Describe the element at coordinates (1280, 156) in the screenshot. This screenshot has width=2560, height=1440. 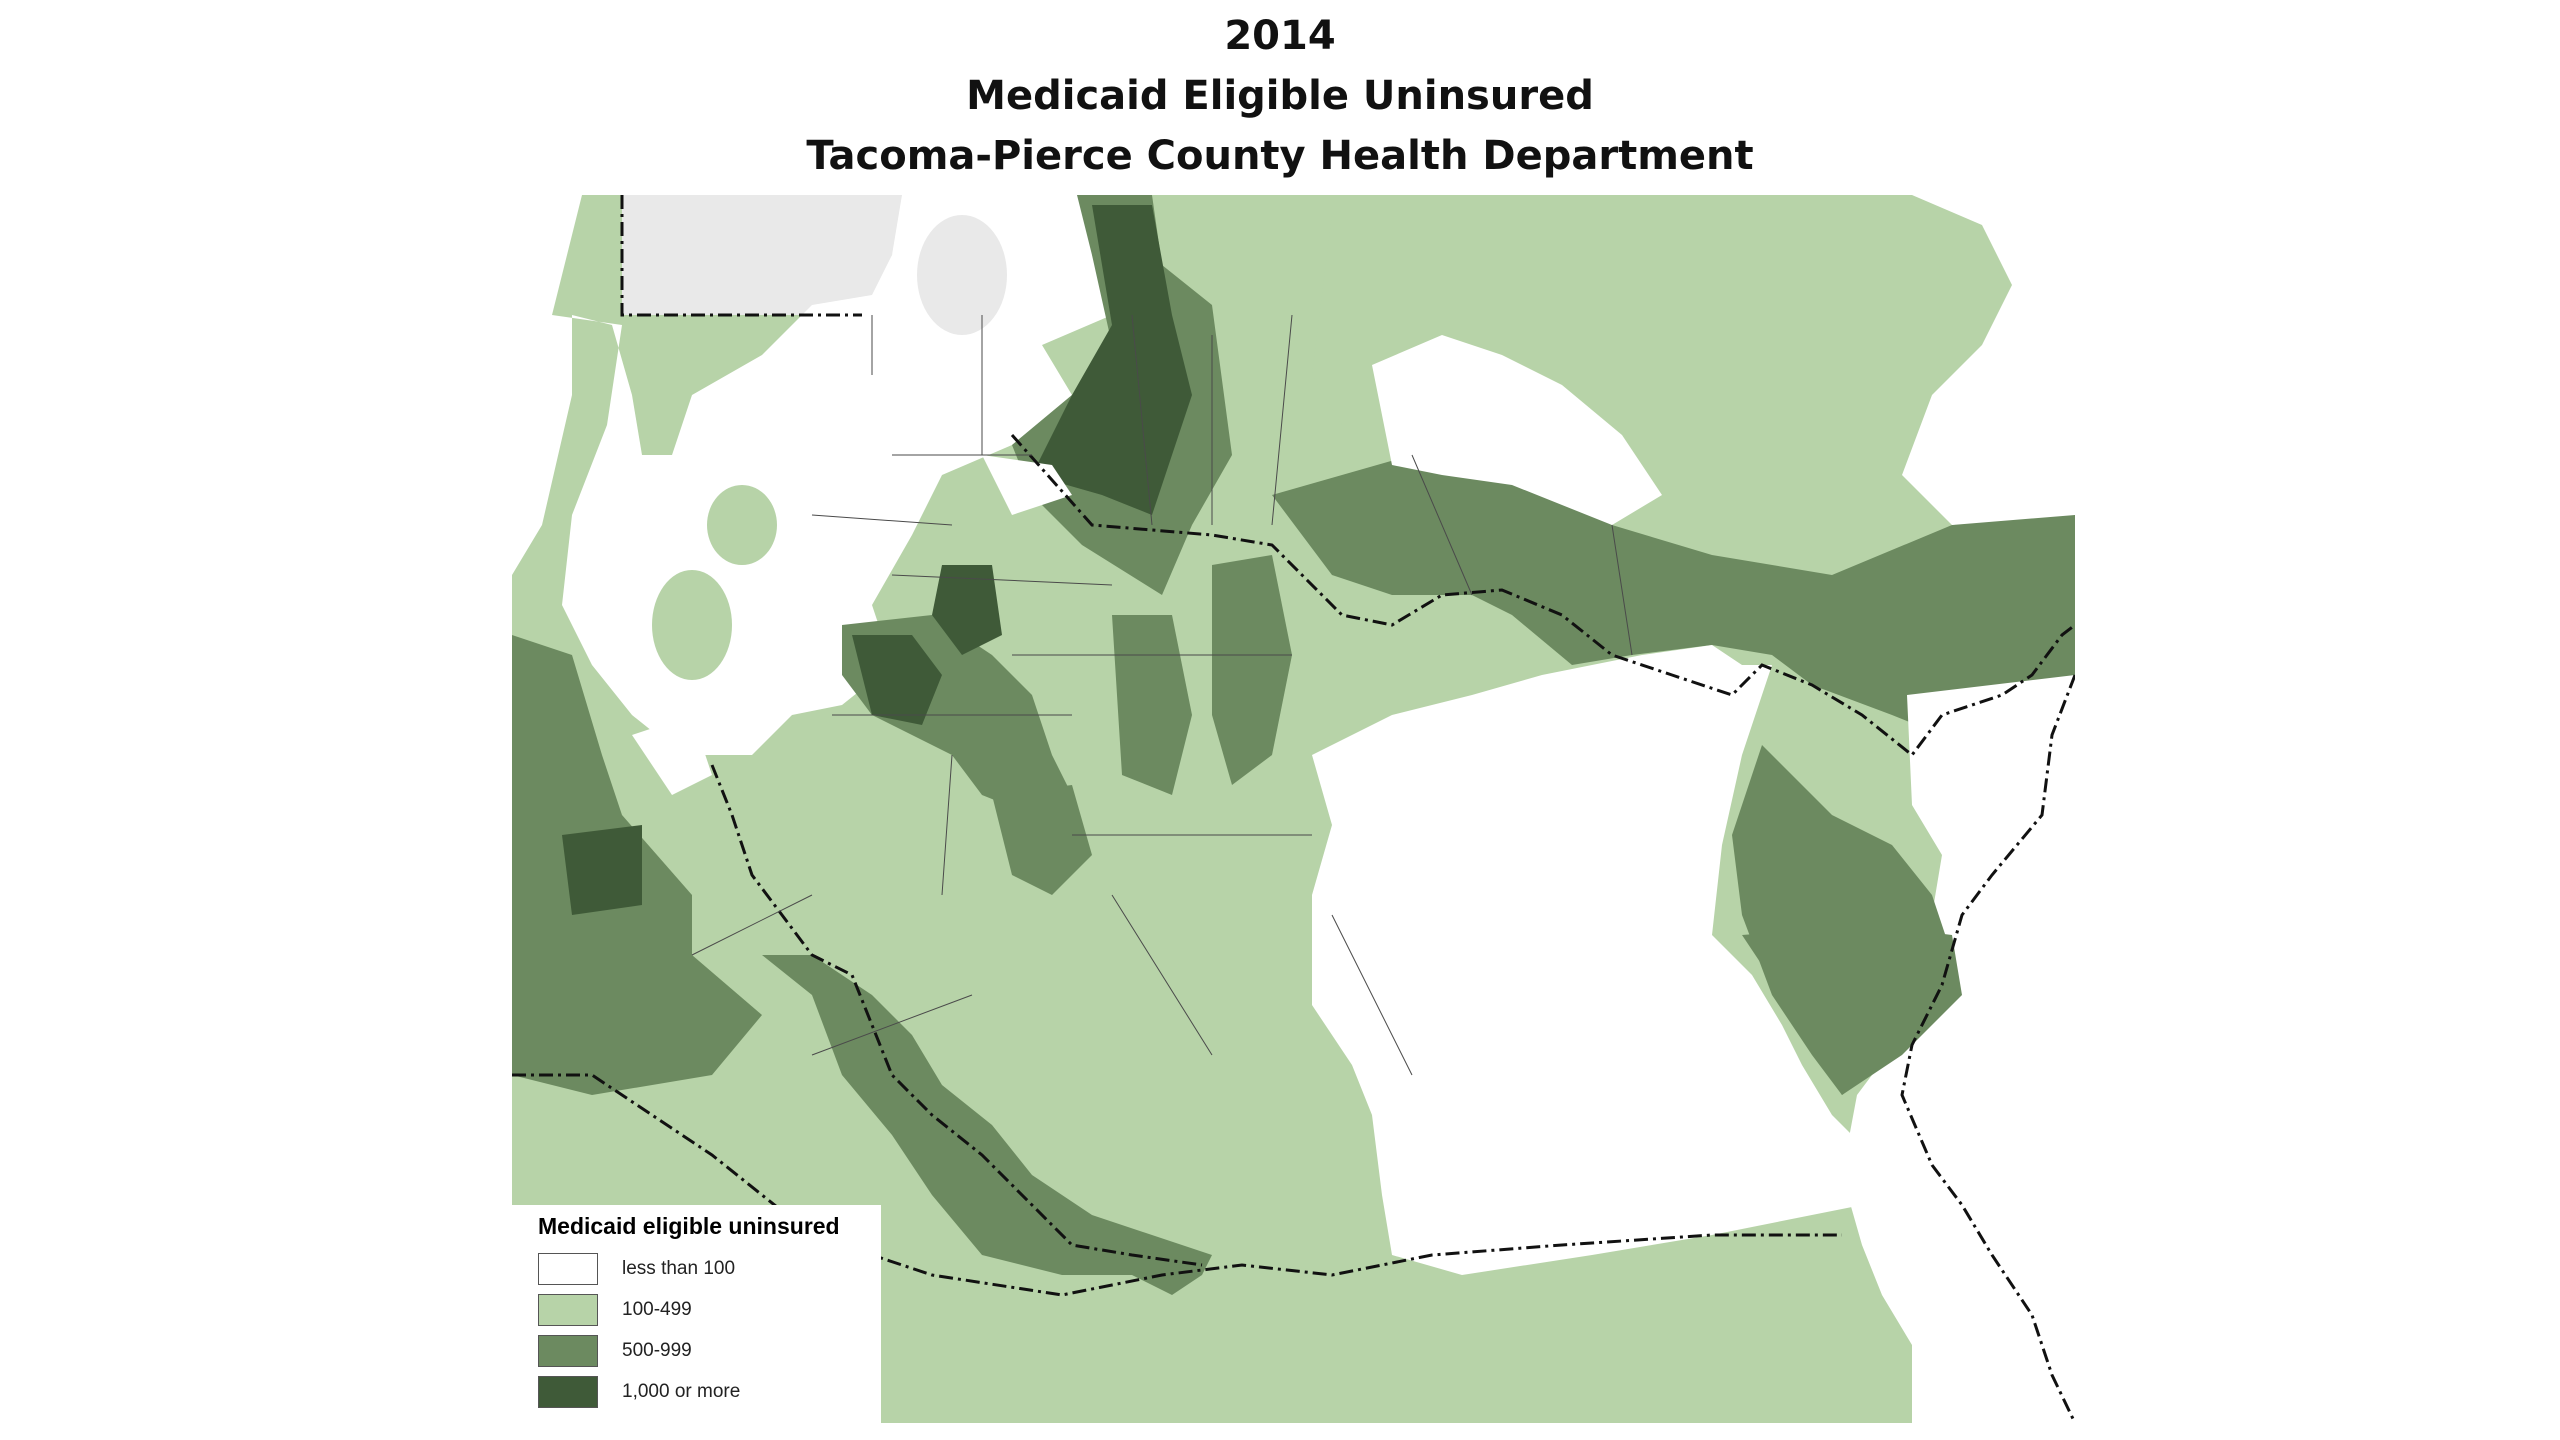
I see `title-agency: Tacoma-Pierce County Health Department` at that location.